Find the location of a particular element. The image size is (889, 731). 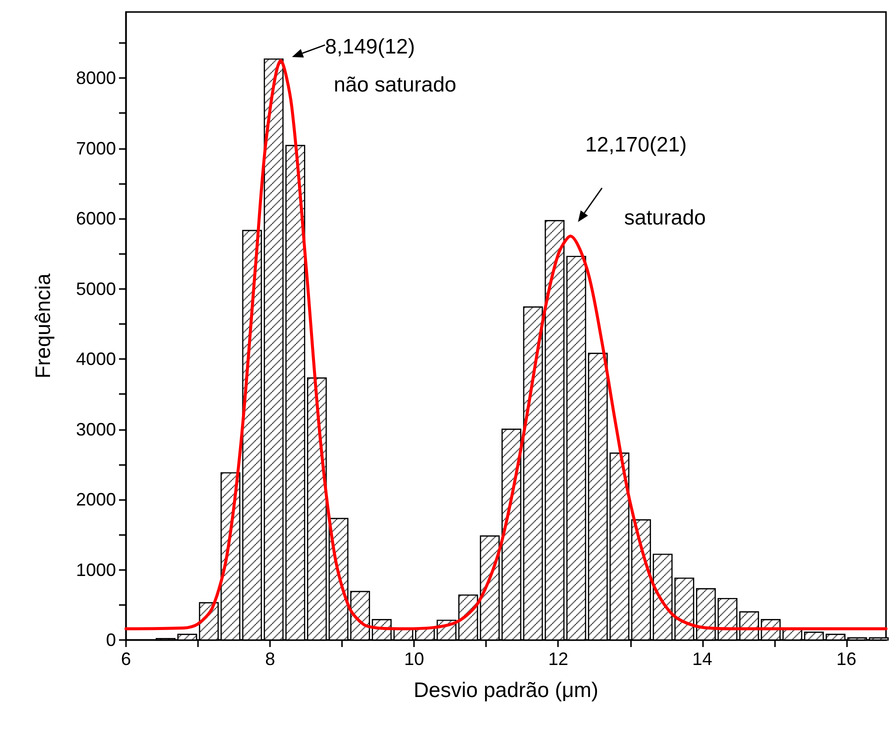

x-tick-label: 14 is located at coordinates (702, 659).